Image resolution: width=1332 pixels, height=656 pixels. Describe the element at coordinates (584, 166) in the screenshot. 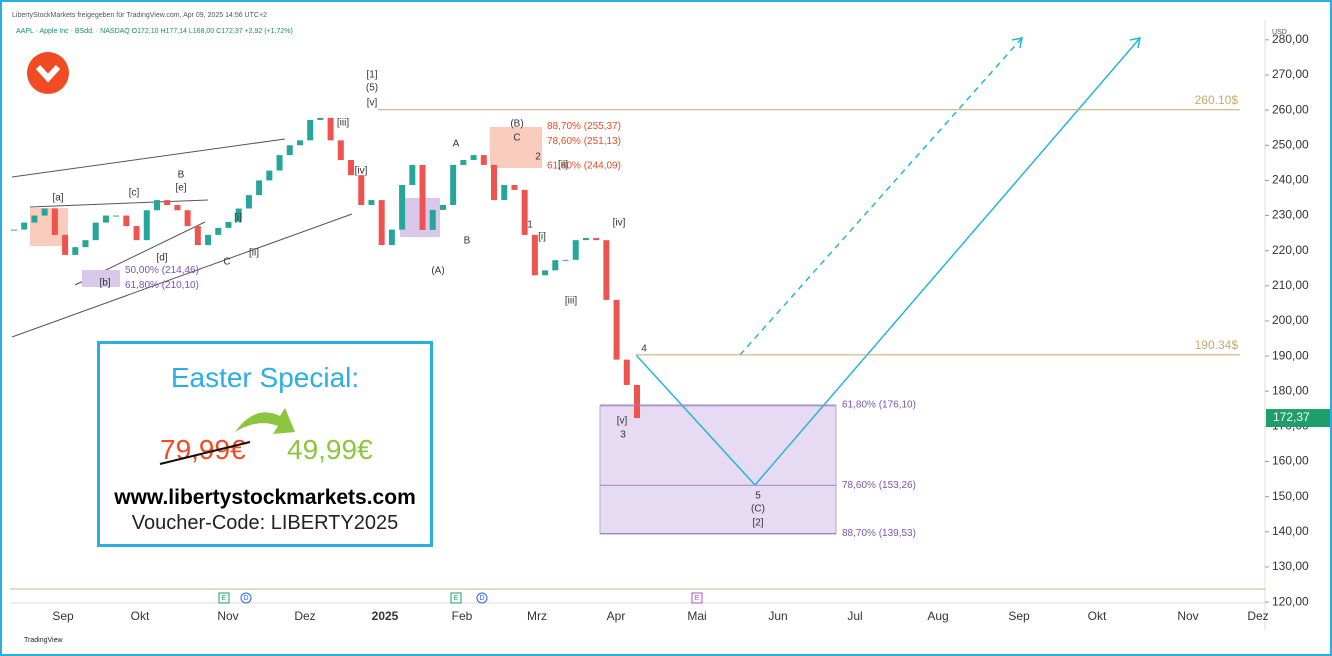

I see `fib-label: 61,80% (244,09)` at that location.